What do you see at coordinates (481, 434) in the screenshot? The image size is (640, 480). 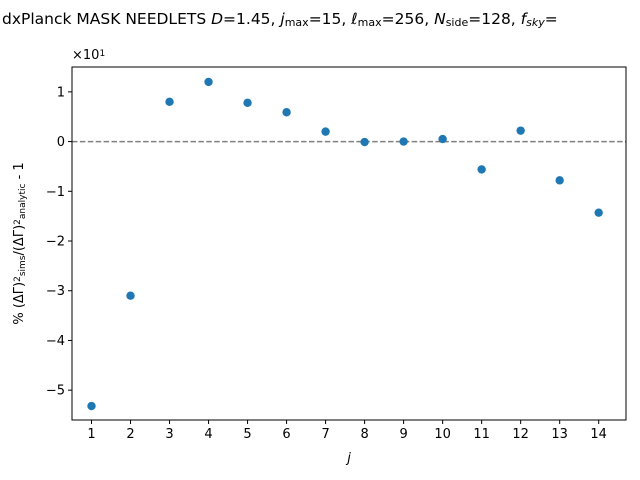 I see `x-tick-label: 11` at bounding box center [481, 434].